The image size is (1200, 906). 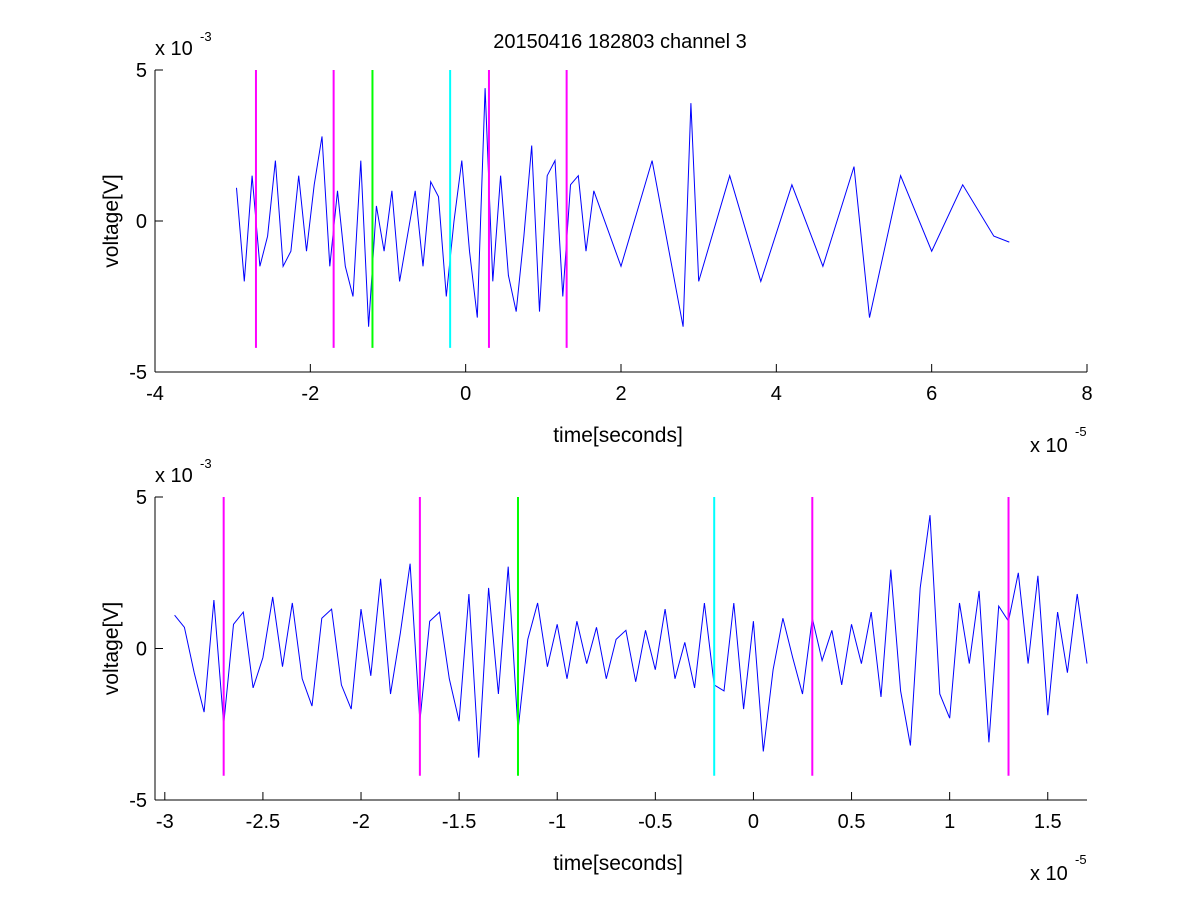 What do you see at coordinates (931, 394) in the screenshot?
I see `x-tick-label: 6` at bounding box center [931, 394].